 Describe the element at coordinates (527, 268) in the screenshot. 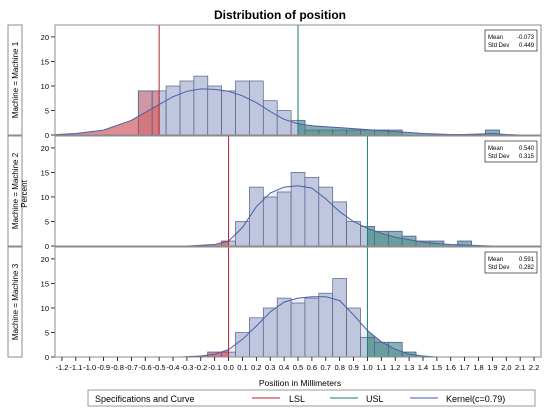

I see `stats-sd-value: 0.282` at that location.